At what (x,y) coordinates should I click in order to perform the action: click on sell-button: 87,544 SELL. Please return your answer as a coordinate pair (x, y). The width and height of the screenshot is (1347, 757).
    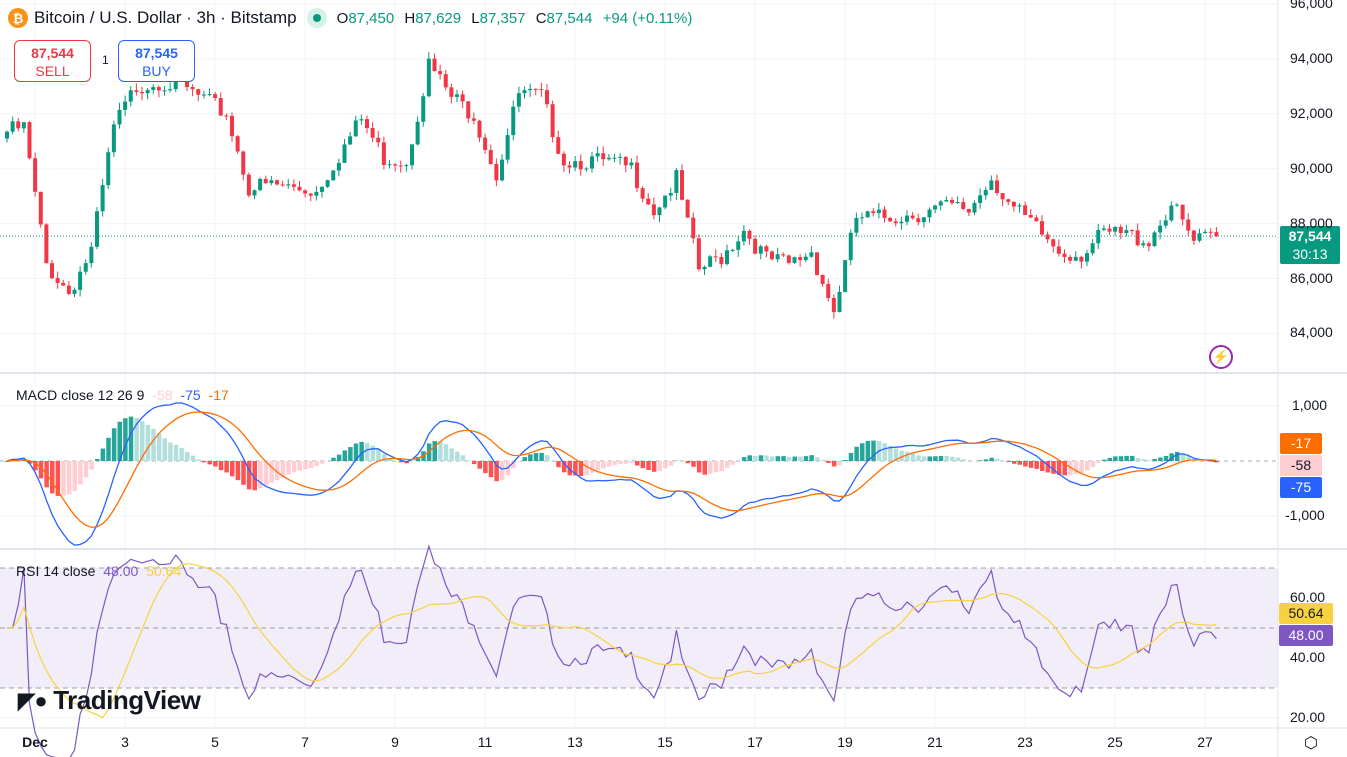
    Looking at the image, I should click on (52, 61).